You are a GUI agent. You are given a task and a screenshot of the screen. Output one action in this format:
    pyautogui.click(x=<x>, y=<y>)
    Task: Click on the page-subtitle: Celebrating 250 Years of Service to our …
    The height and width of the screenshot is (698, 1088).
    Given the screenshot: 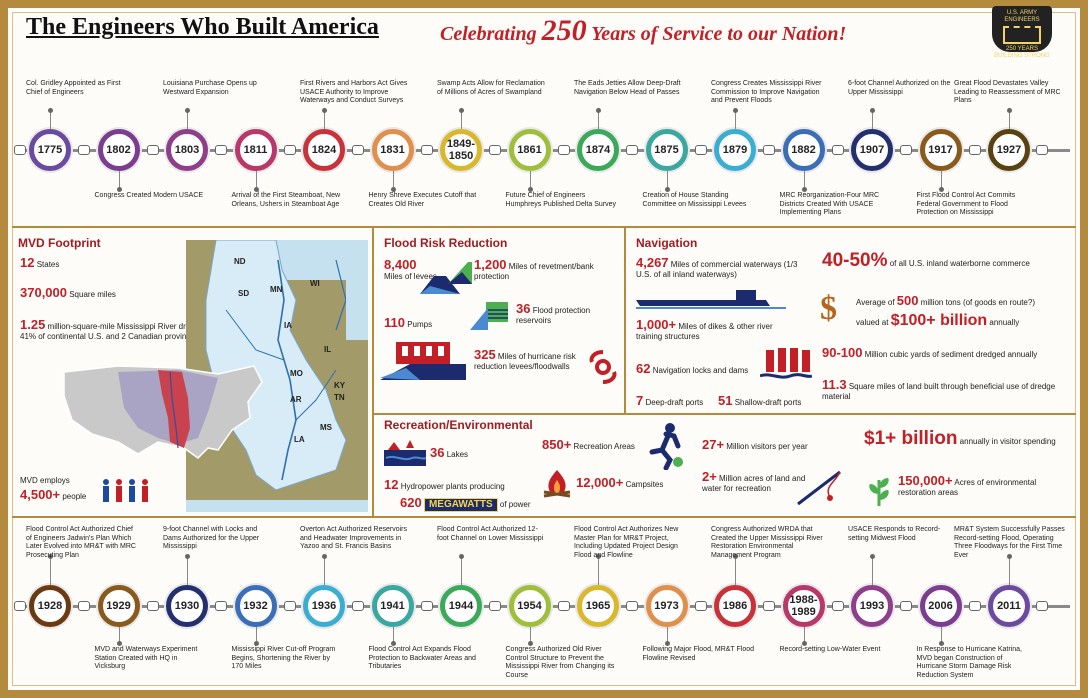 What is the action you would take?
    pyautogui.click(x=643, y=31)
    